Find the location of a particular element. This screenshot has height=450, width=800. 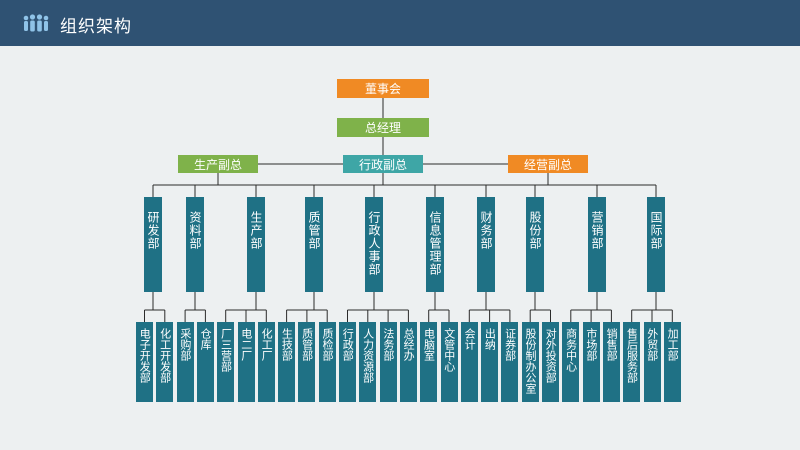

sub-department-box: 电二厂 is located at coordinates (246, 362).